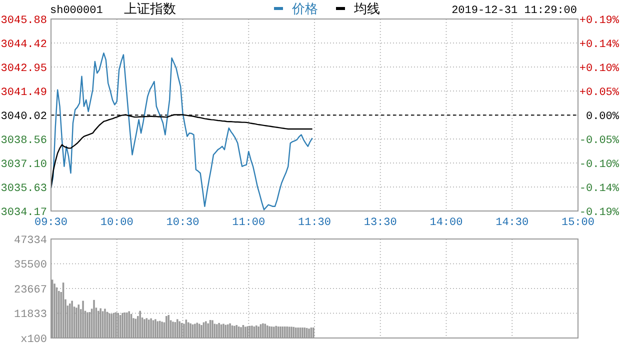 The image size is (626, 344). What do you see at coordinates (599, 44) in the screenshot?
I see `y2-tick-label: +0.14%` at bounding box center [599, 44].